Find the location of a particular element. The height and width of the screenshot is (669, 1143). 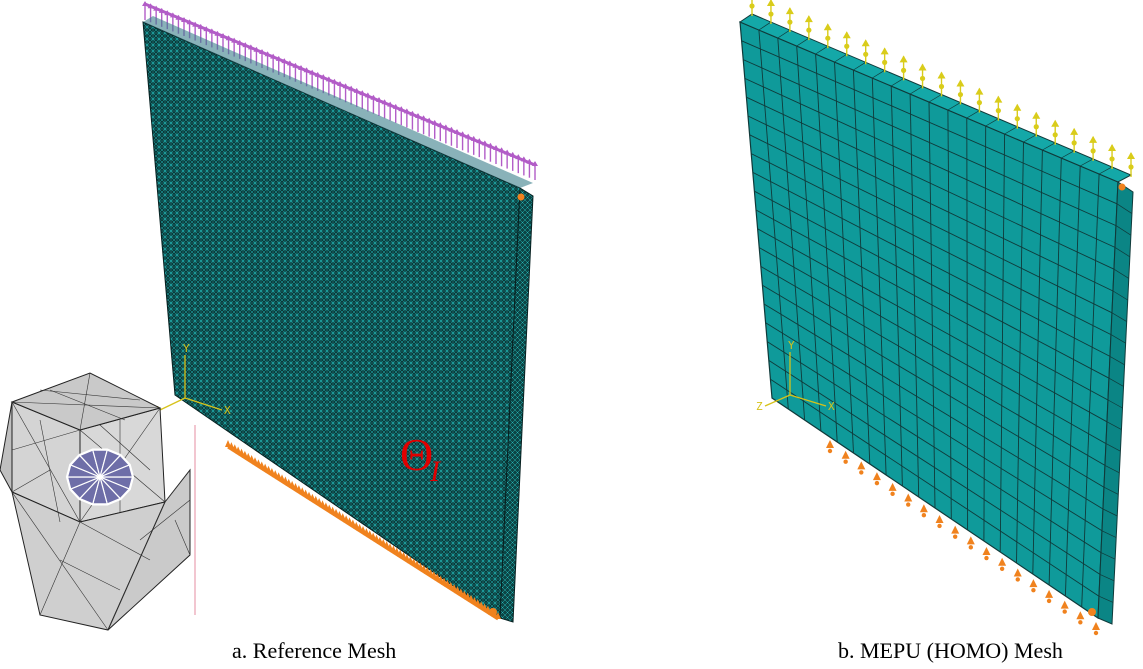

rve-inset-cube is located at coordinates (95, 501).